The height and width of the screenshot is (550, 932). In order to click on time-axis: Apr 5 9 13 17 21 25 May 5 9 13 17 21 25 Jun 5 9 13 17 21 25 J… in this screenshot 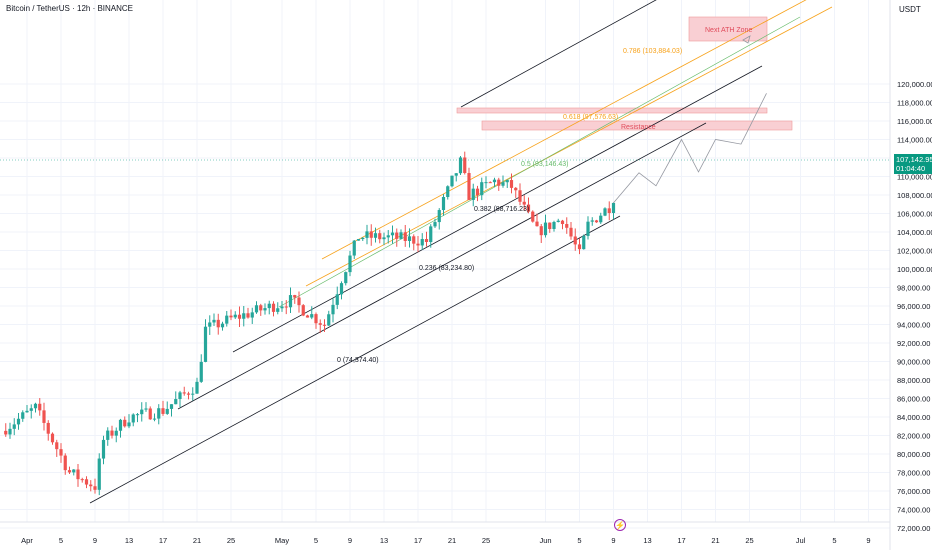, I will do `click(445, 540)`.